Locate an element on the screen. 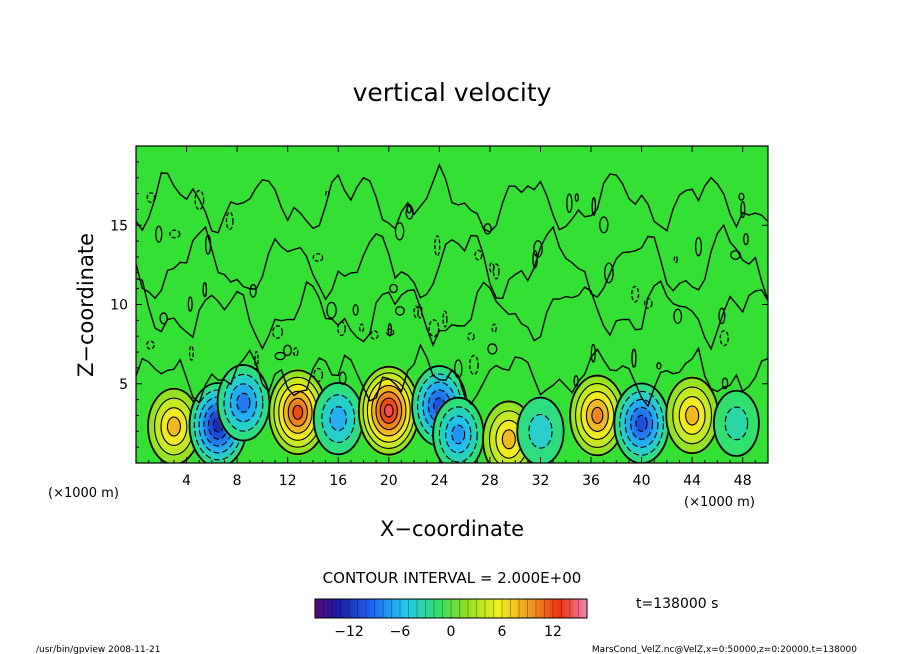 This screenshot has width=904, height=654. contour-interval-label: CONTOUR INTERVAL = 2.000E+00 is located at coordinates (452, 578).